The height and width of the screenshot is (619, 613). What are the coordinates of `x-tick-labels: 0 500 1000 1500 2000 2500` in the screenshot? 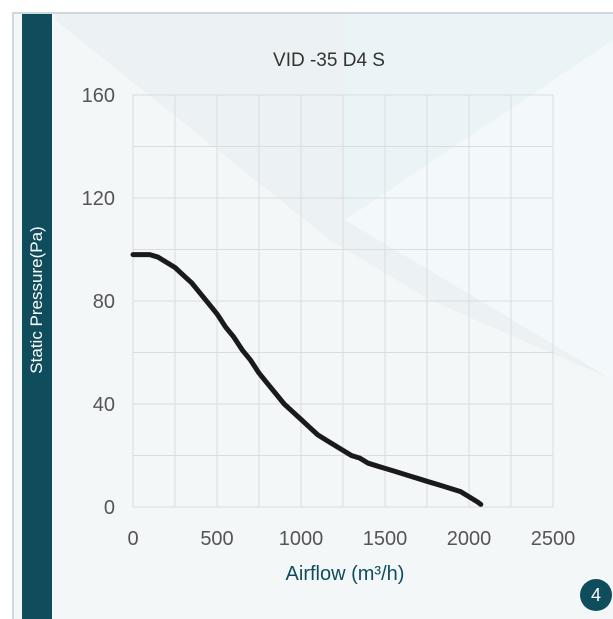 It's located at (351, 539).